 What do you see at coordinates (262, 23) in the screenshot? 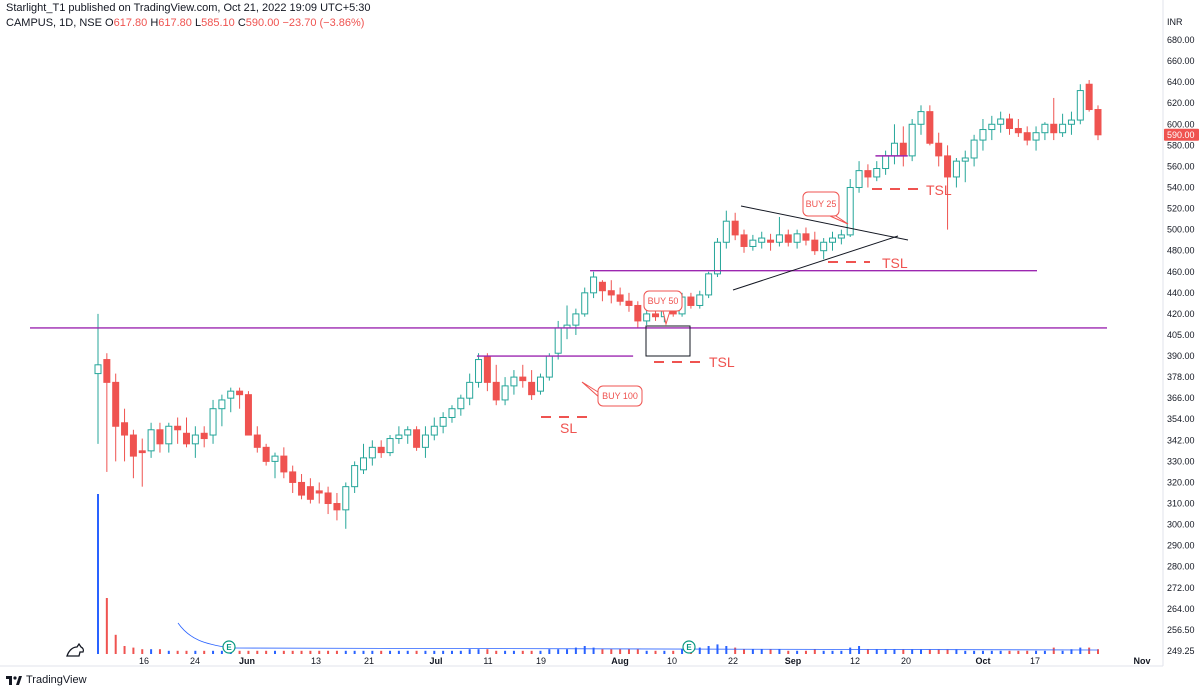
I see `ohlc-close: 590.00` at bounding box center [262, 23].